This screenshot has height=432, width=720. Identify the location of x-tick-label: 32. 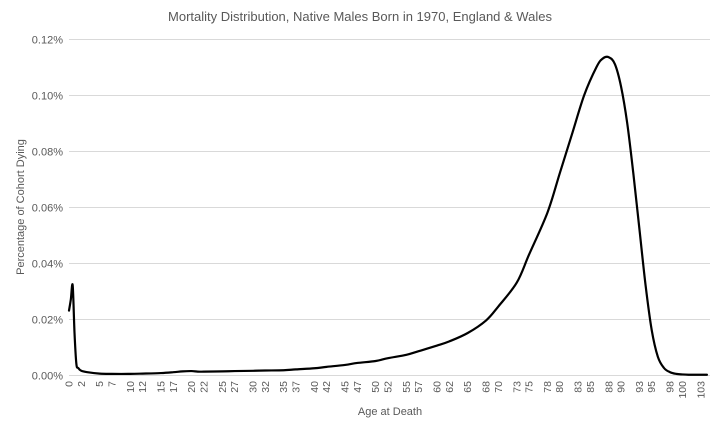
(266, 387).